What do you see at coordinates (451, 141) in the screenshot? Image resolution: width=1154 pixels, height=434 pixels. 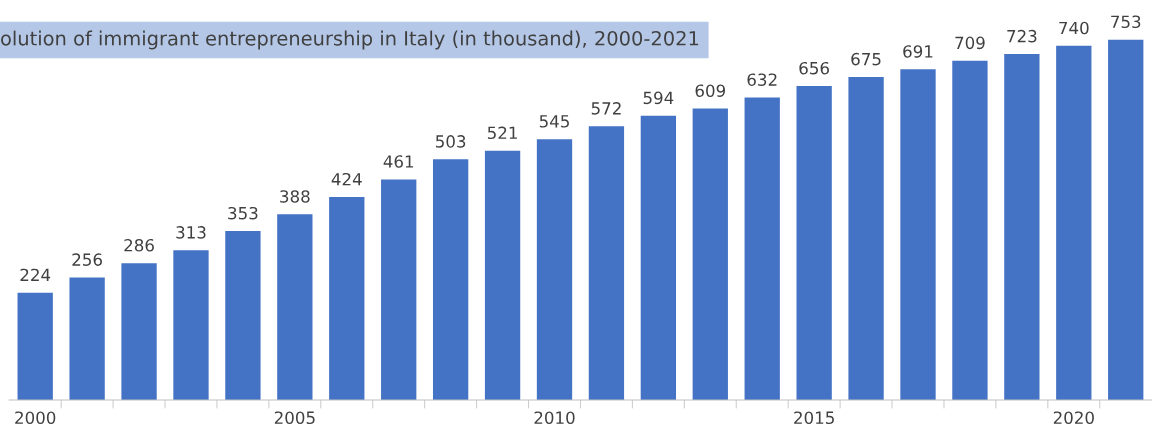 I see `data-label: 503` at bounding box center [451, 141].